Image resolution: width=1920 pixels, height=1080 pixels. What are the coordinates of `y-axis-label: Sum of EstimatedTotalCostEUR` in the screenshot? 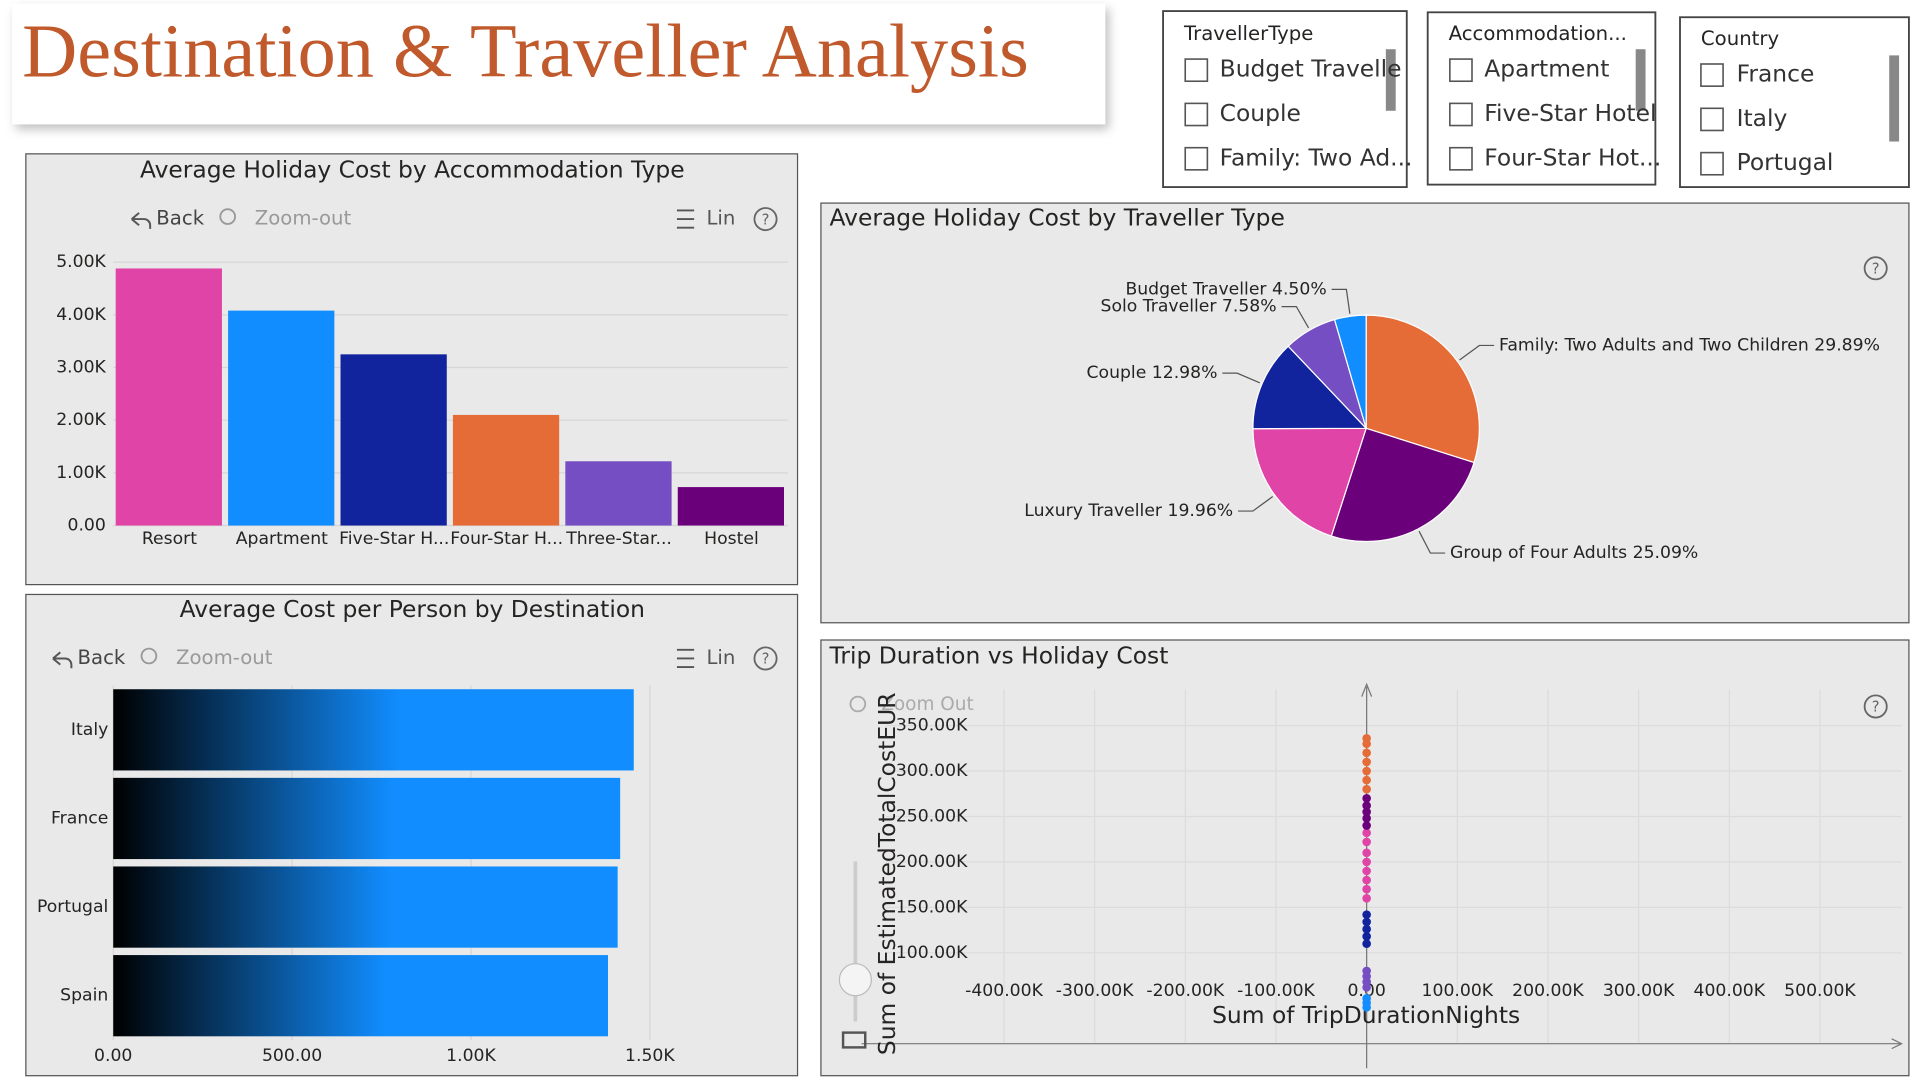 It's located at (887, 874).